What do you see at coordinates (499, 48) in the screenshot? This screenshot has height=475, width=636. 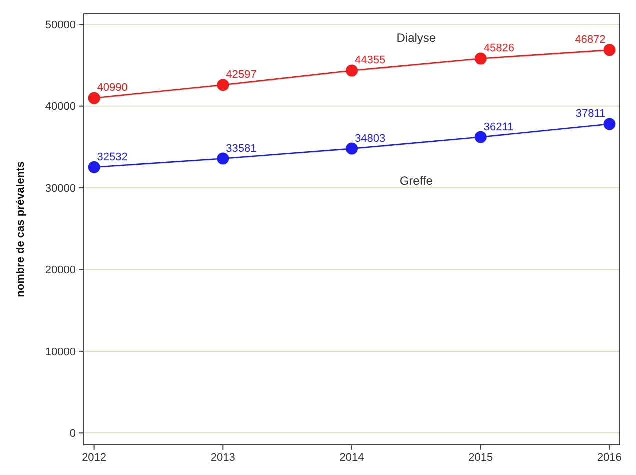 I see `data-label: 45826` at bounding box center [499, 48].